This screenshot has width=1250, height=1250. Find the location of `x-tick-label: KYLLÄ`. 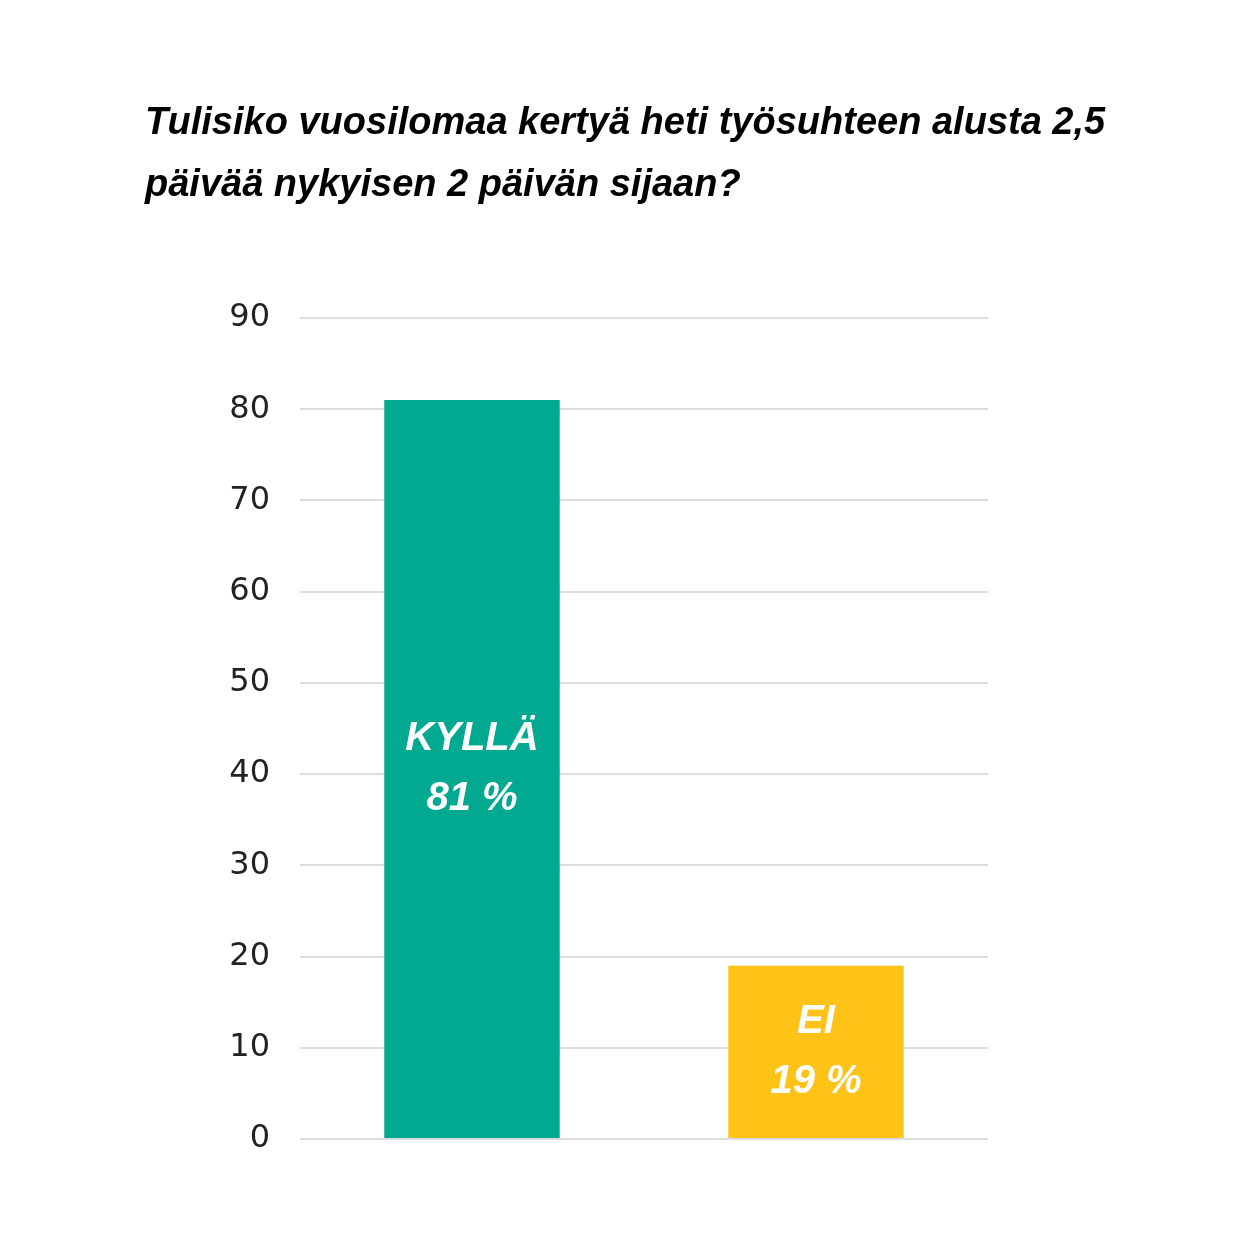

x-tick-label: KYLLÄ is located at coordinates (472, 736).